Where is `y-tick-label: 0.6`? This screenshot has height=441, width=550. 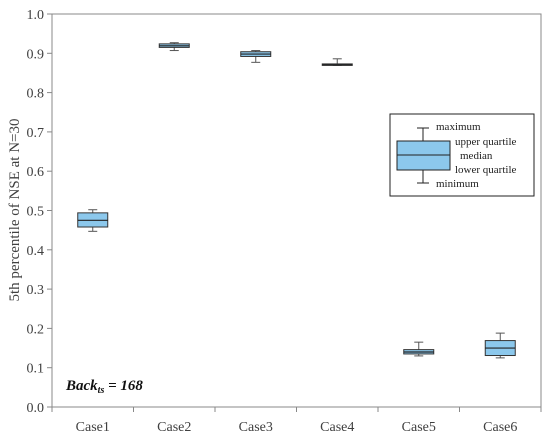
y-tick-label: 0.6 is located at coordinates (36, 172).